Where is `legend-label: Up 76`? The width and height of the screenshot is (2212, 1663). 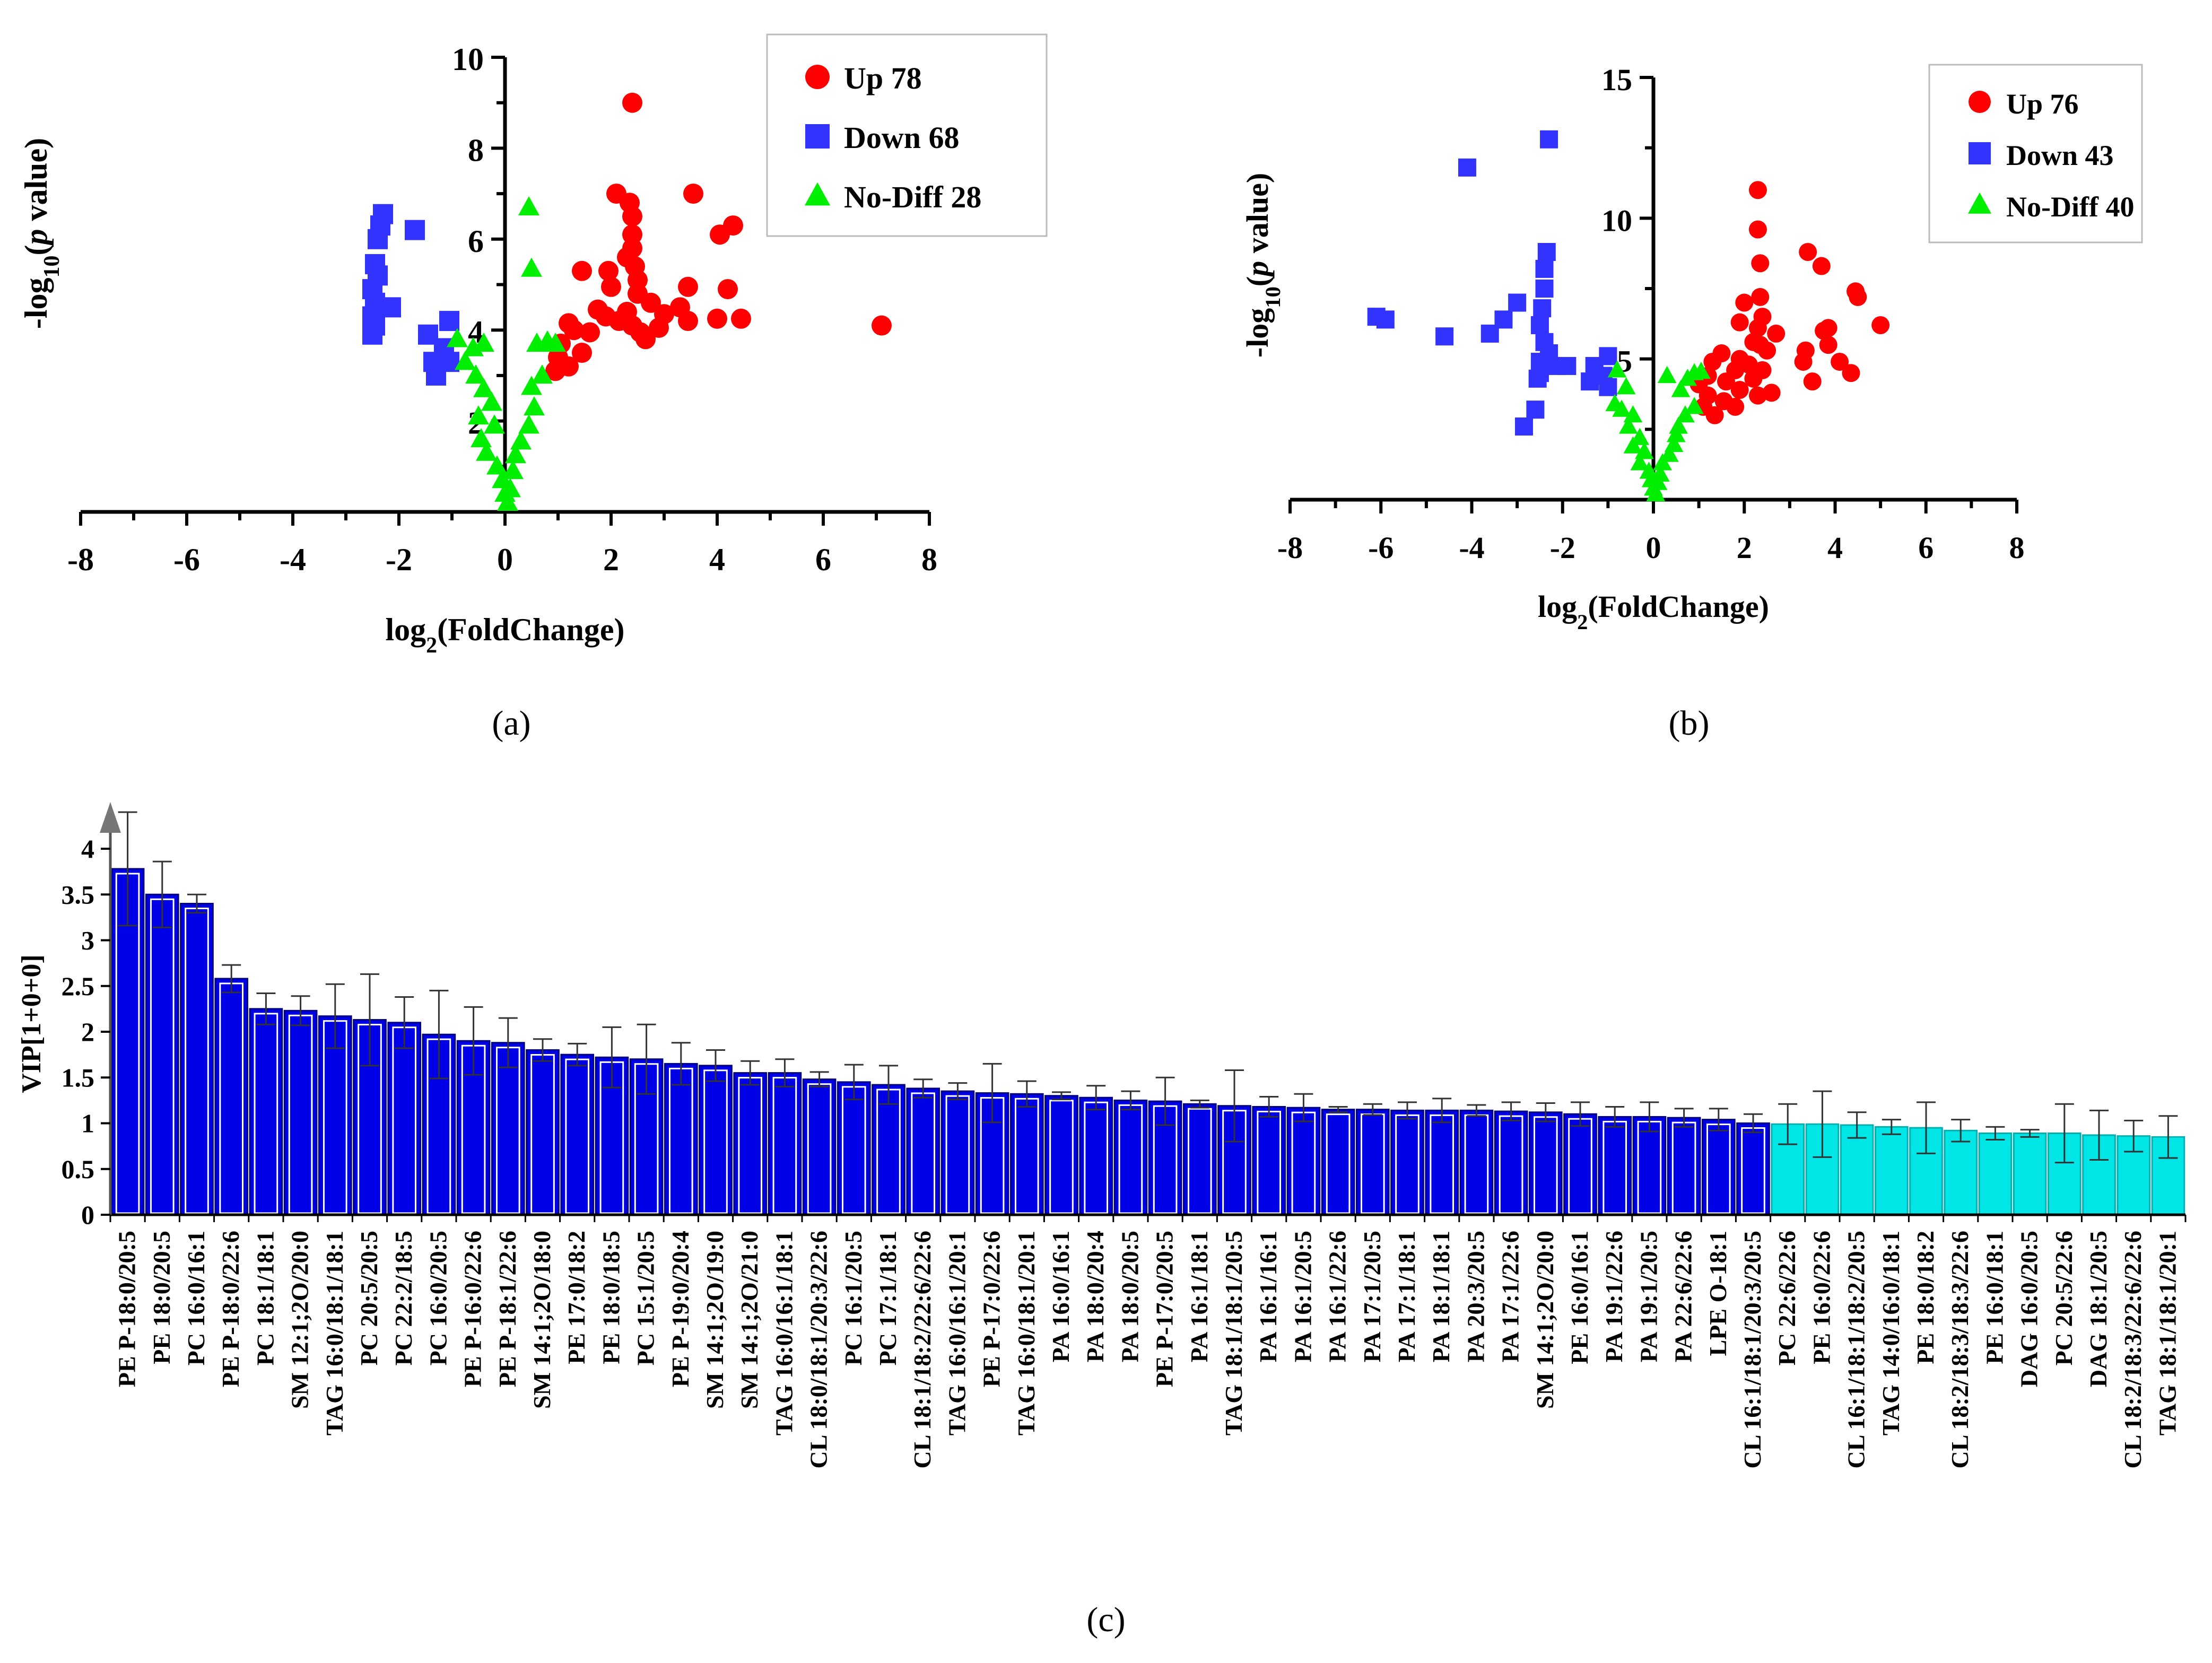
legend-label: Up 76 is located at coordinates (2042, 104).